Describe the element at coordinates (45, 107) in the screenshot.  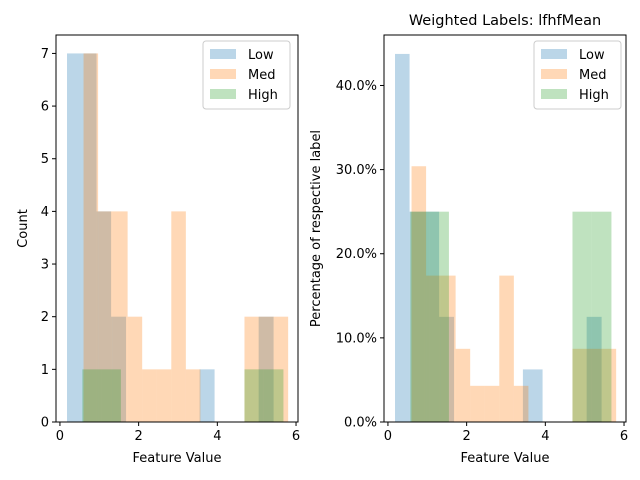
I see `y-tick-label: 6` at that location.